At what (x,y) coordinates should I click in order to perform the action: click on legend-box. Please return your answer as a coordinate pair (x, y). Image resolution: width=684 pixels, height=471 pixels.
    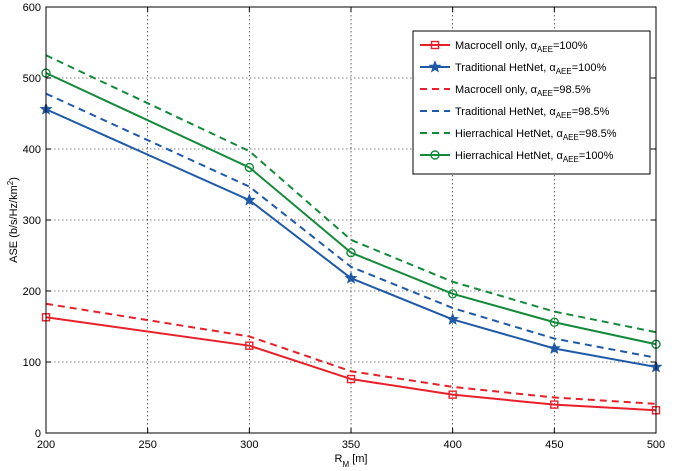
    Looking at the image, I should click on (531, 102).